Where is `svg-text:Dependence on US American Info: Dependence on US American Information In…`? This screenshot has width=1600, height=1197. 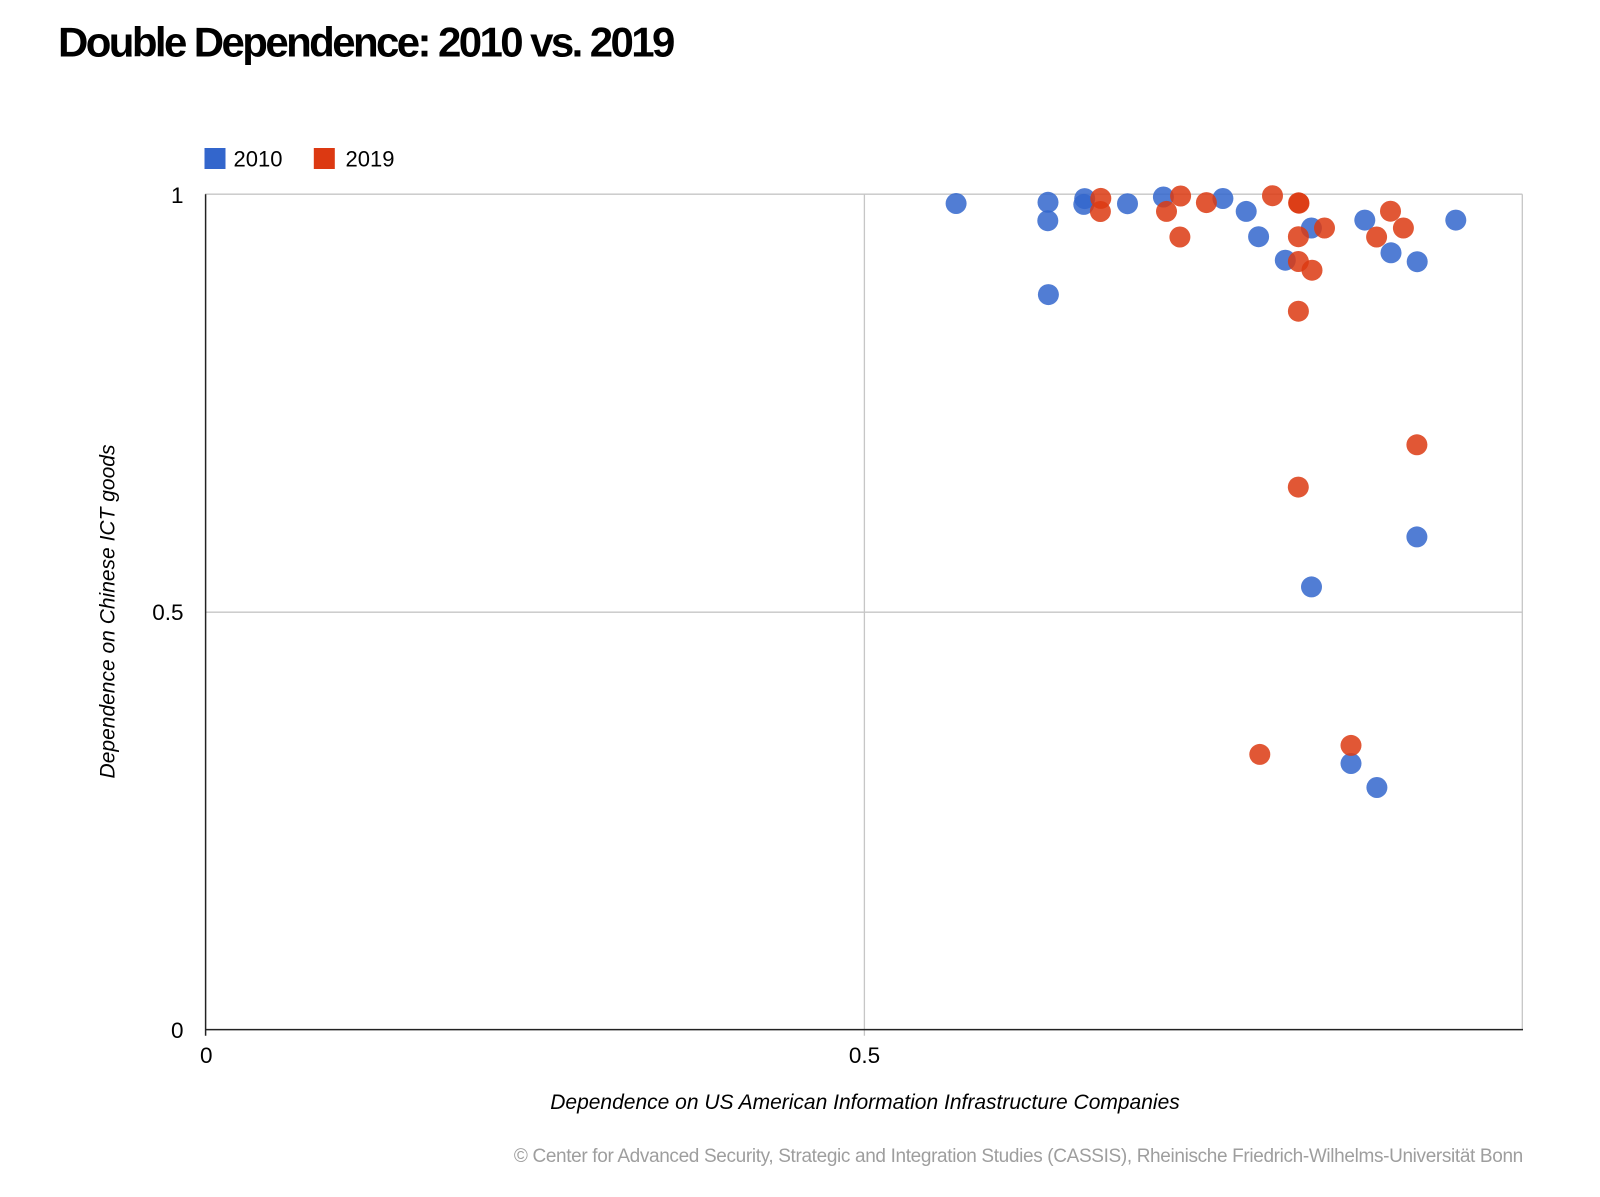
svg-text:Dependence on US American Info: Dependence on US American Information In… is located at coordinates (865, 1102).